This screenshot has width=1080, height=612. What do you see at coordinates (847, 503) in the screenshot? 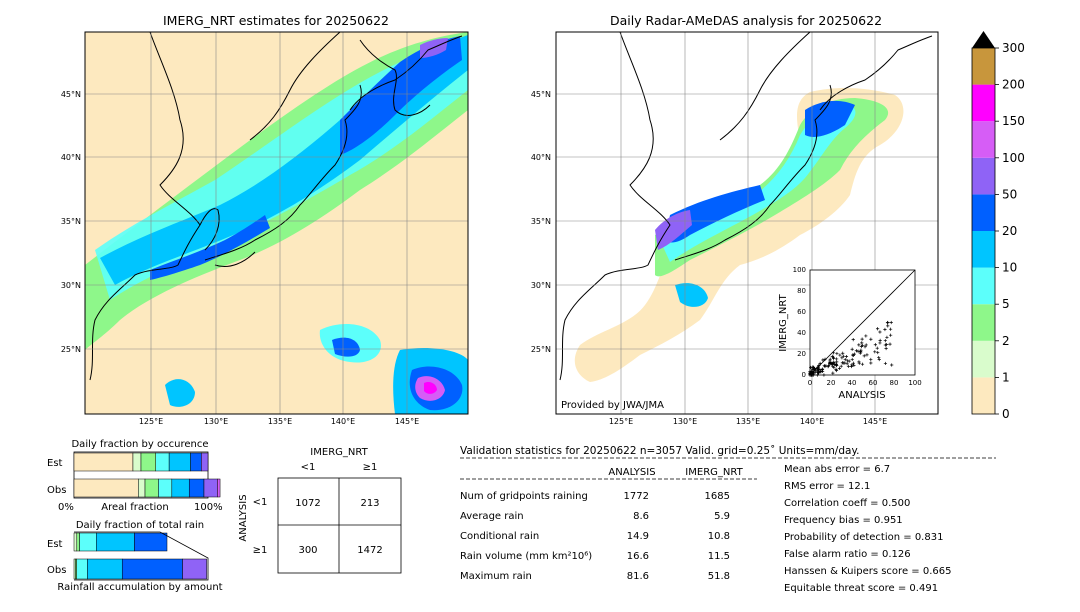
I see `score-2: Correlation coeff = 0.500` at bounding box center [847, 503].